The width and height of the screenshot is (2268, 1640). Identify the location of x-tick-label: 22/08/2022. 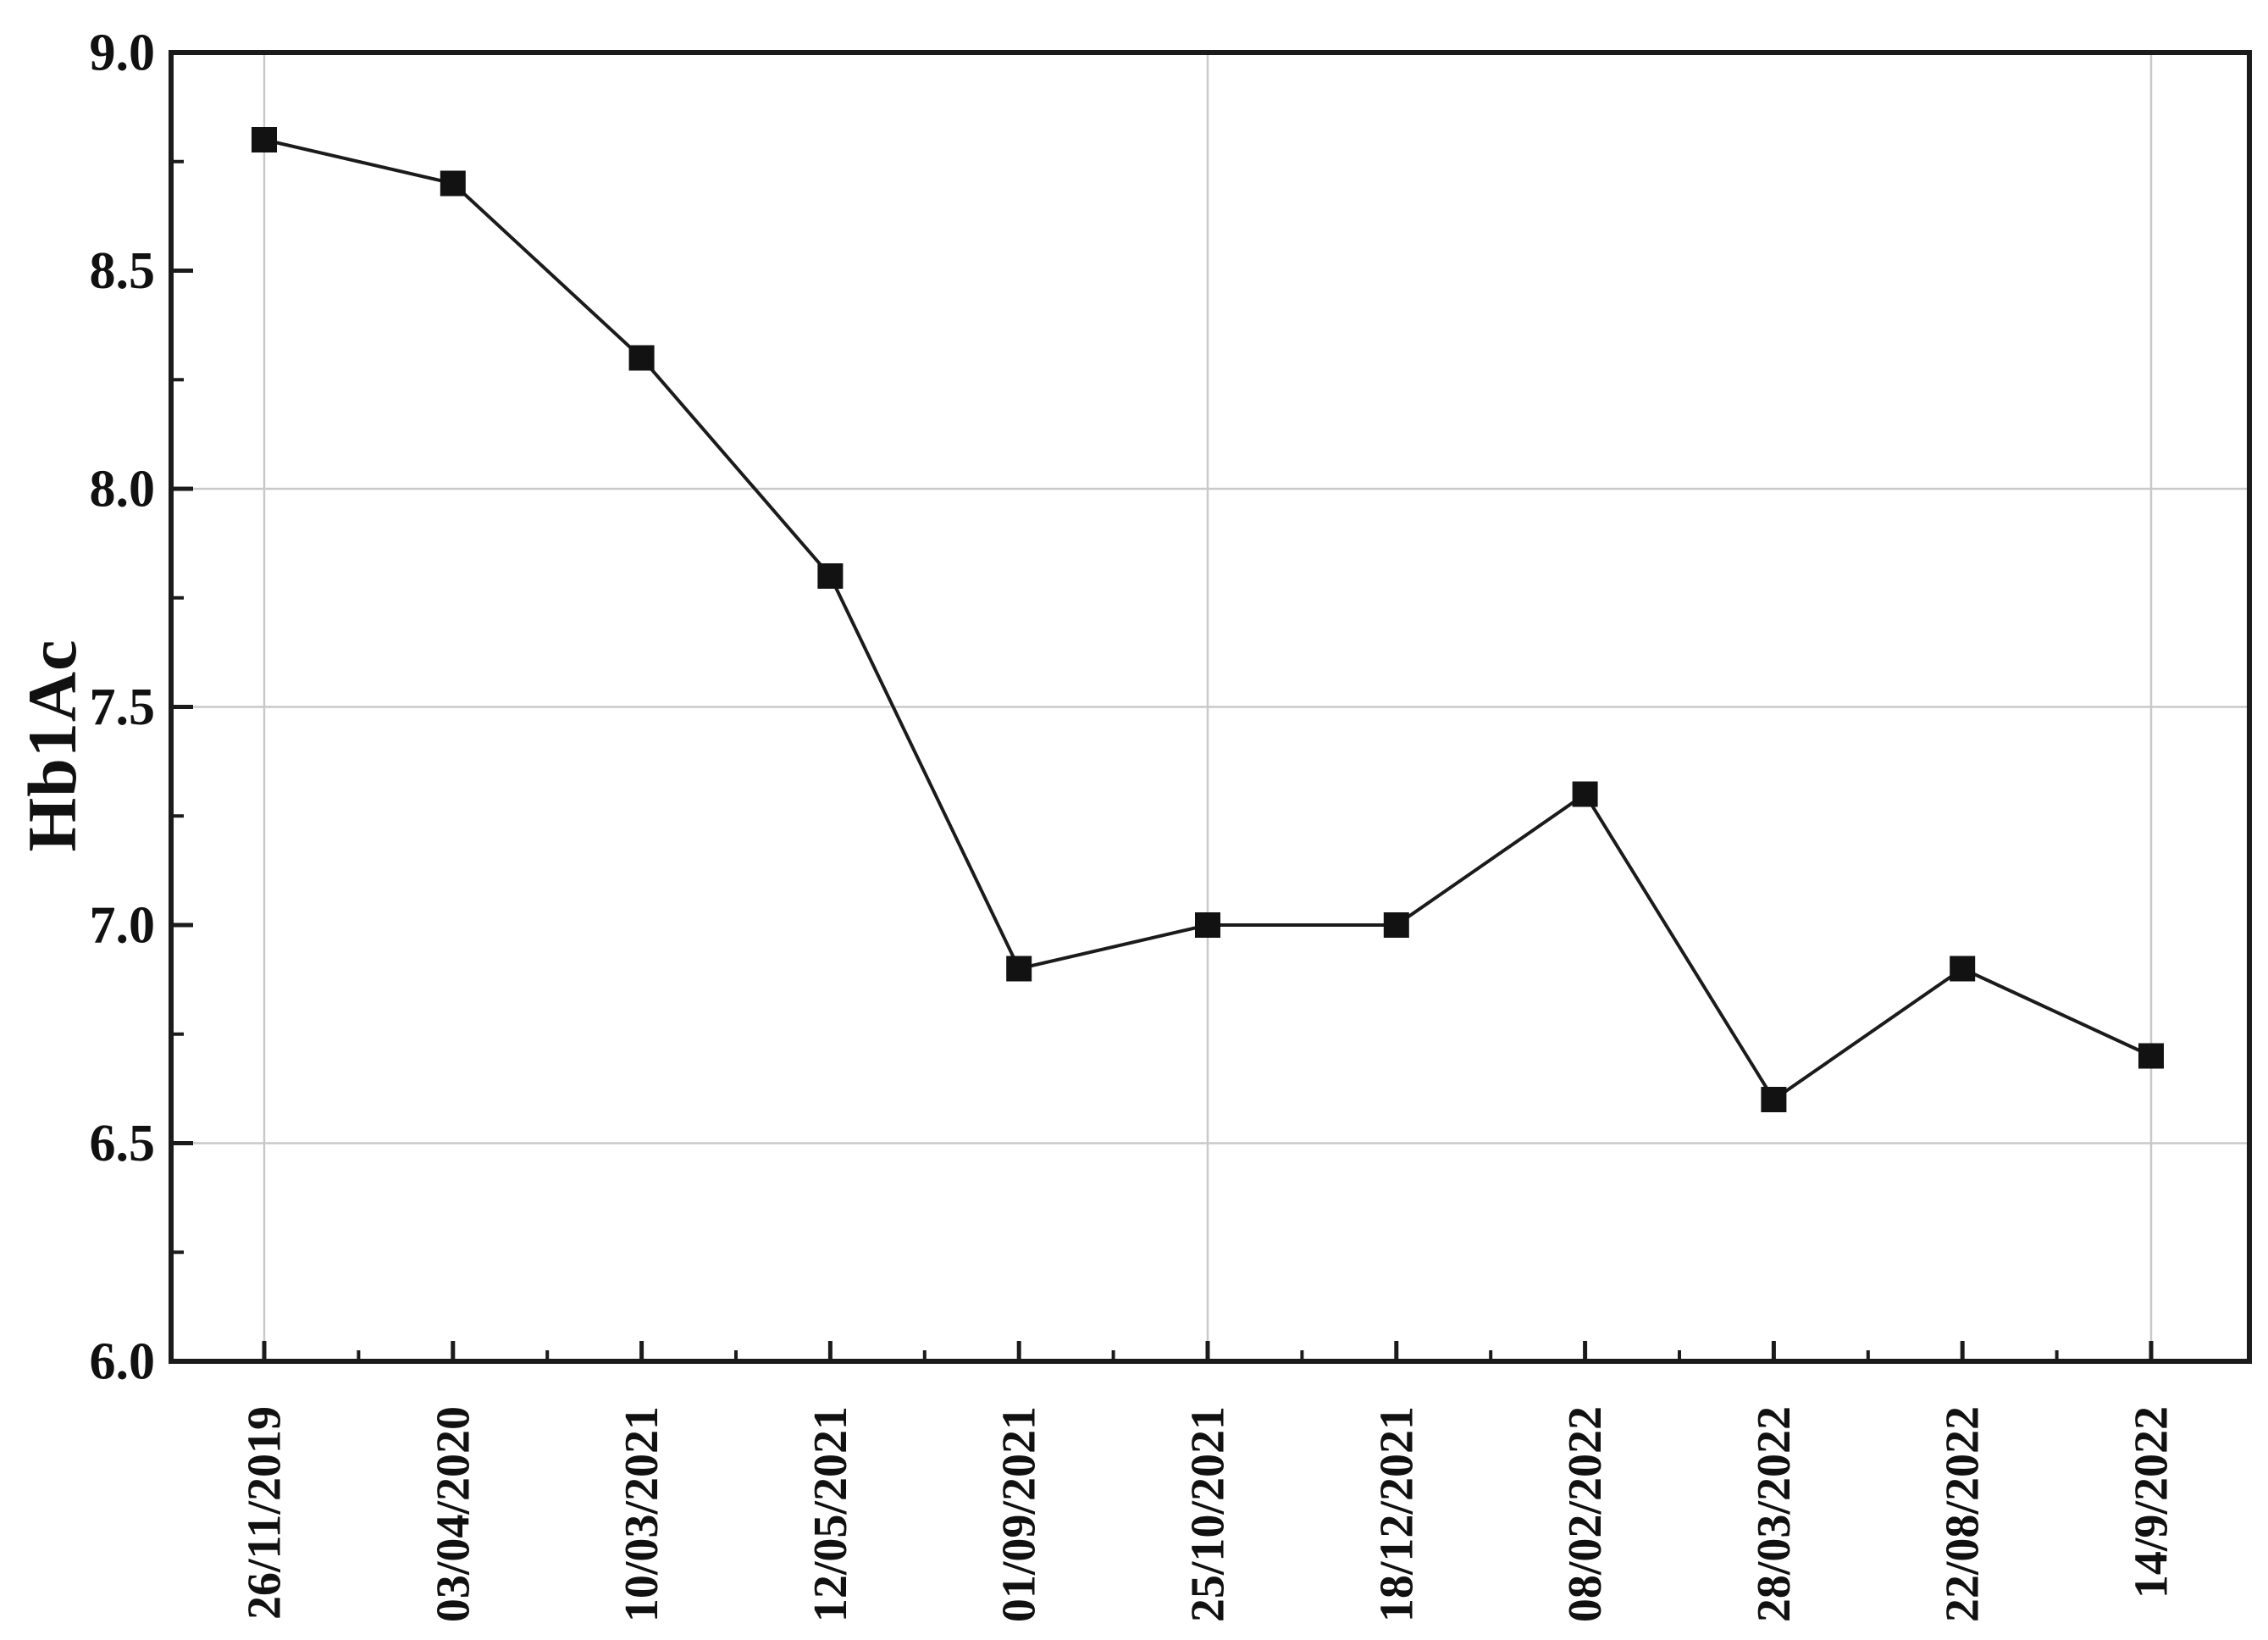
(1963, 1514).